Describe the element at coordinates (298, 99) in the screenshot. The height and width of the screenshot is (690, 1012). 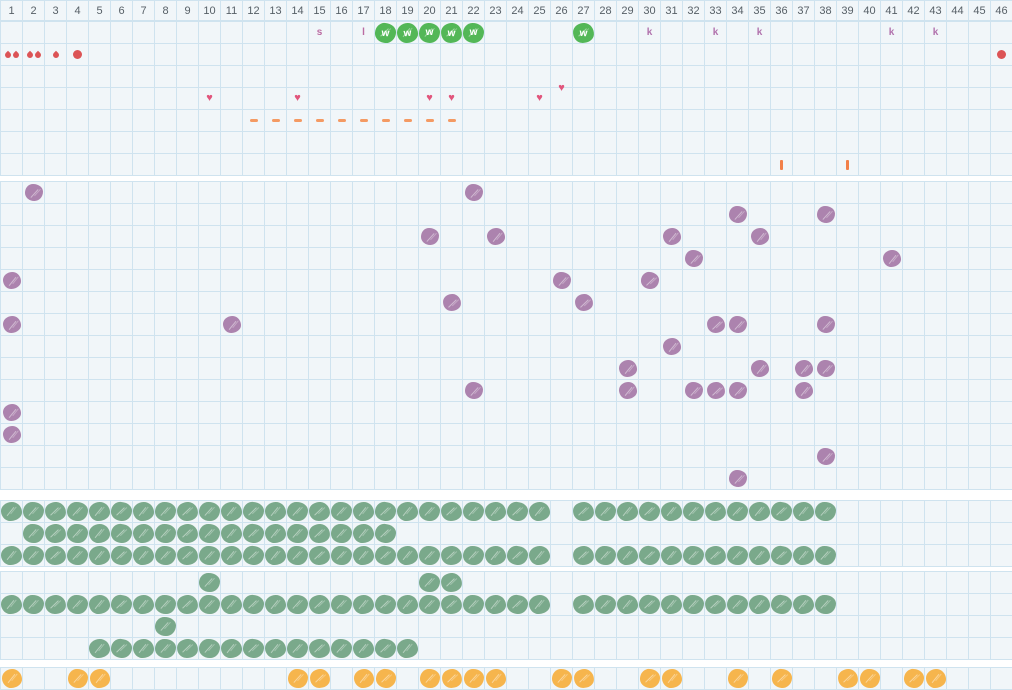
I see `grid-cell: ♥` at that location.